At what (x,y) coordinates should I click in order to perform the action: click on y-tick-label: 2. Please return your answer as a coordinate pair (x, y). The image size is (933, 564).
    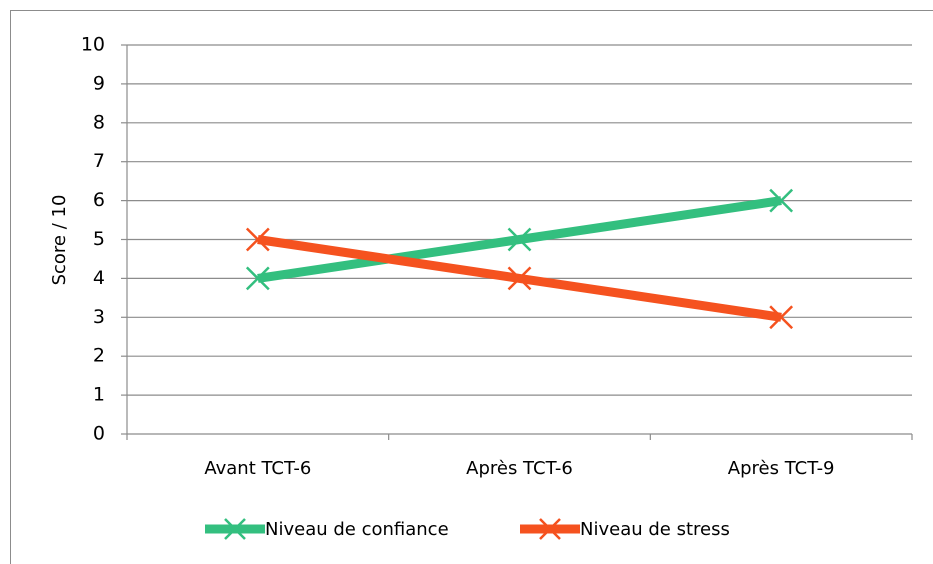
    Looking at the image, I should click on (99, 356).